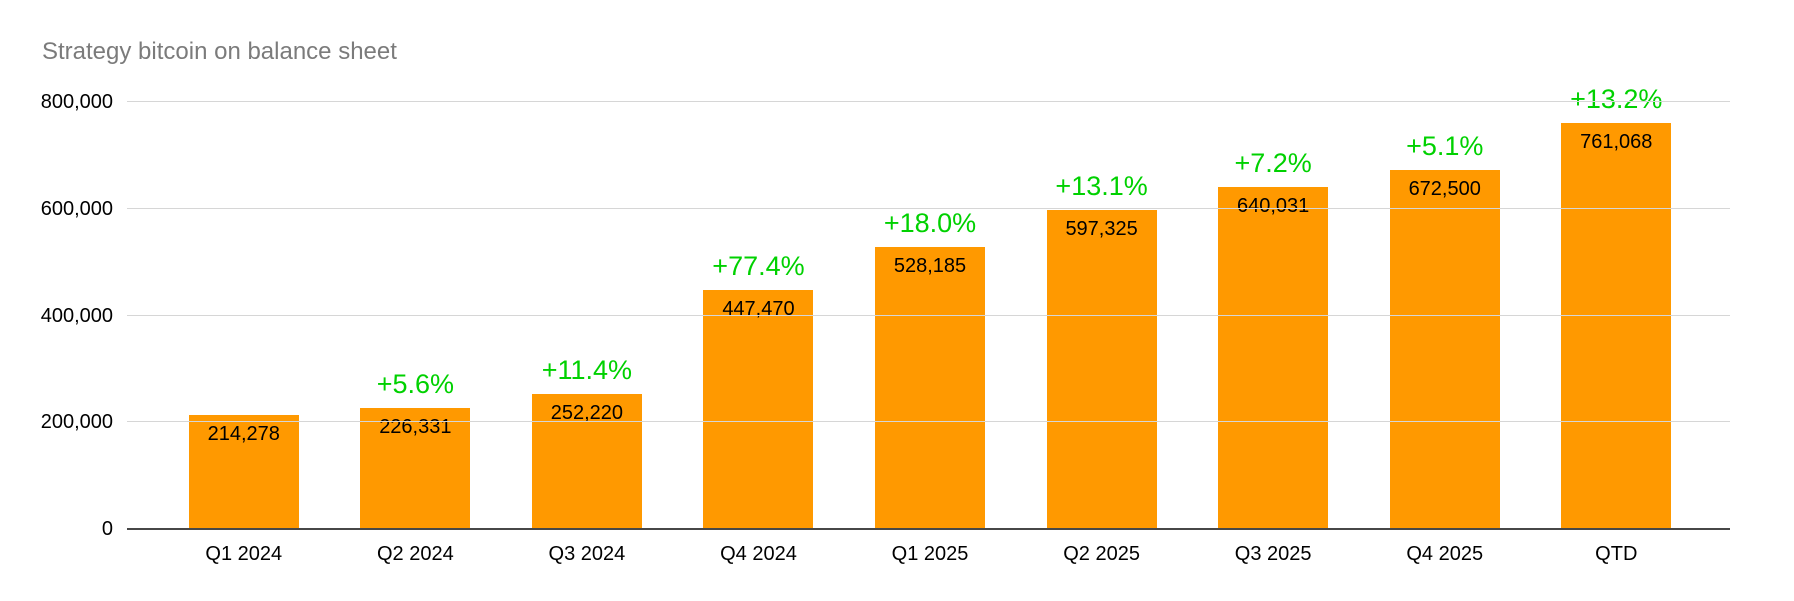 Image resolution: width=1794 pixels, height=601 pixels. Describe the element at coordinates (1101, 554) in the screenshot. I see `x-tick-label: Q2 2025` at that location.